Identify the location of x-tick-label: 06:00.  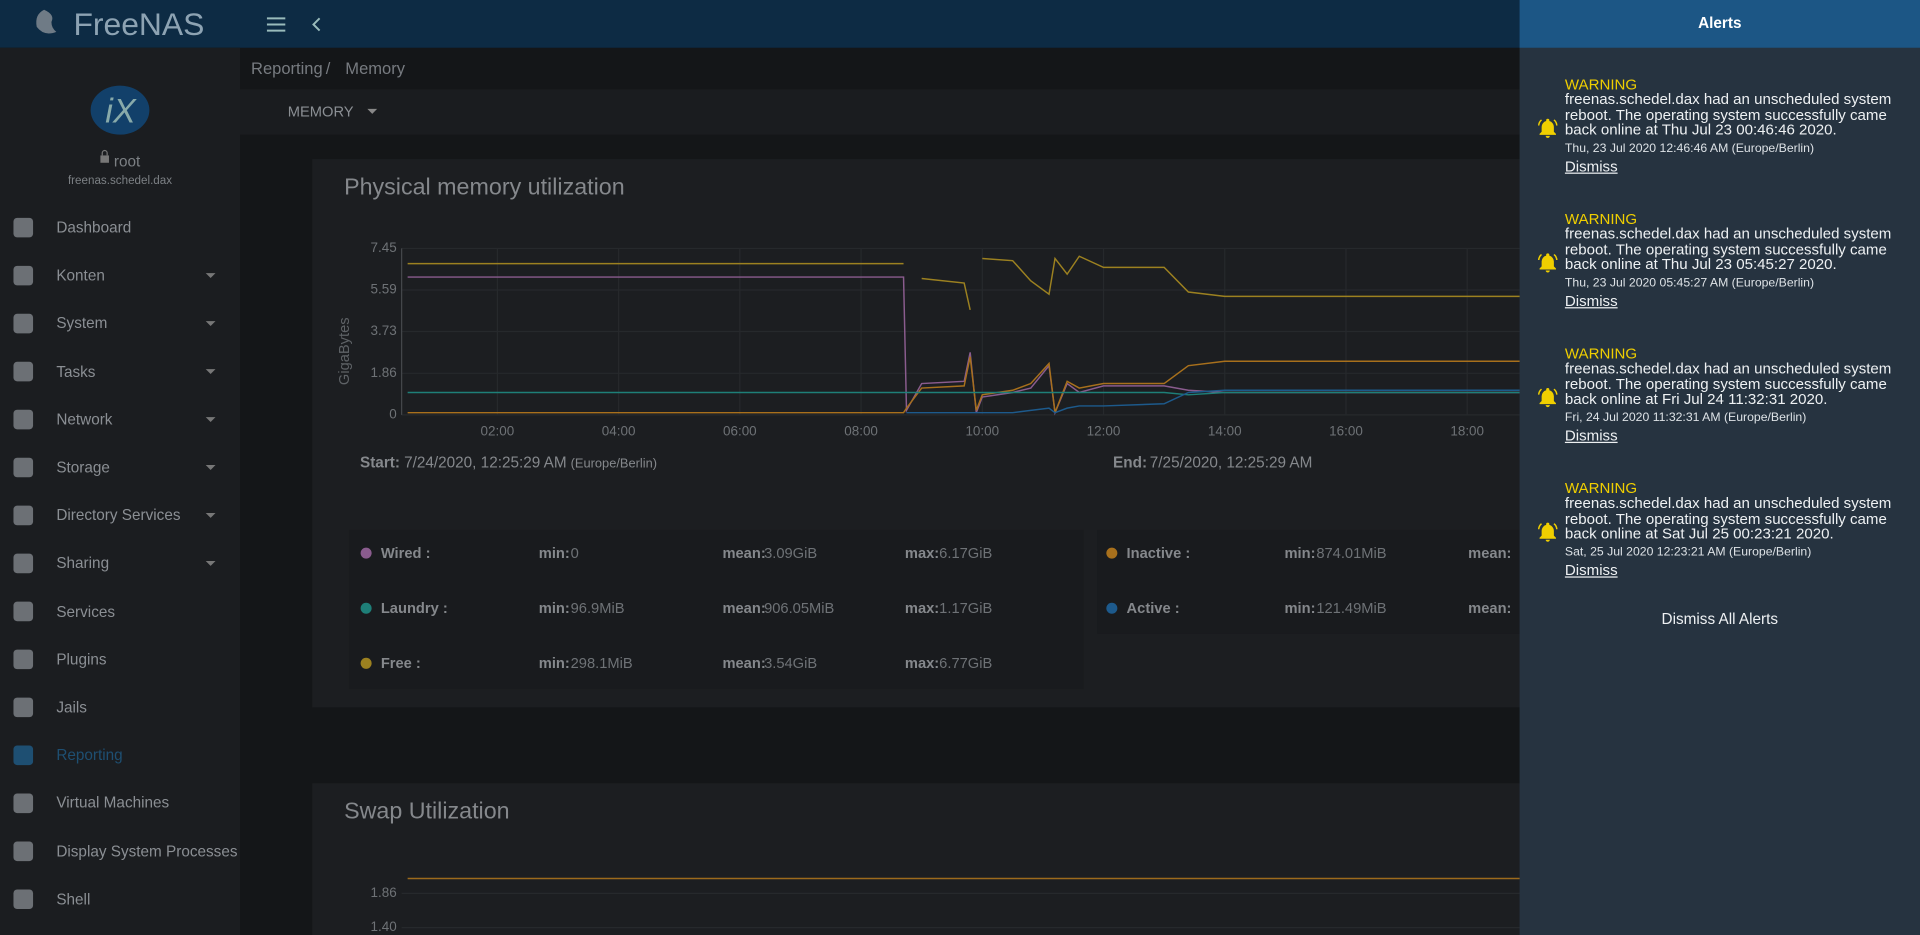
(740, 431).